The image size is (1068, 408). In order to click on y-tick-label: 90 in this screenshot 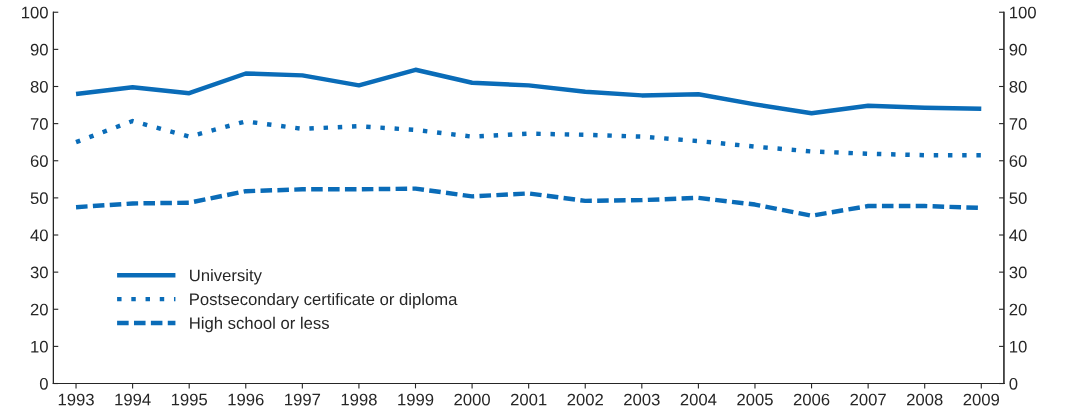, I will do `click(39, 49)`.